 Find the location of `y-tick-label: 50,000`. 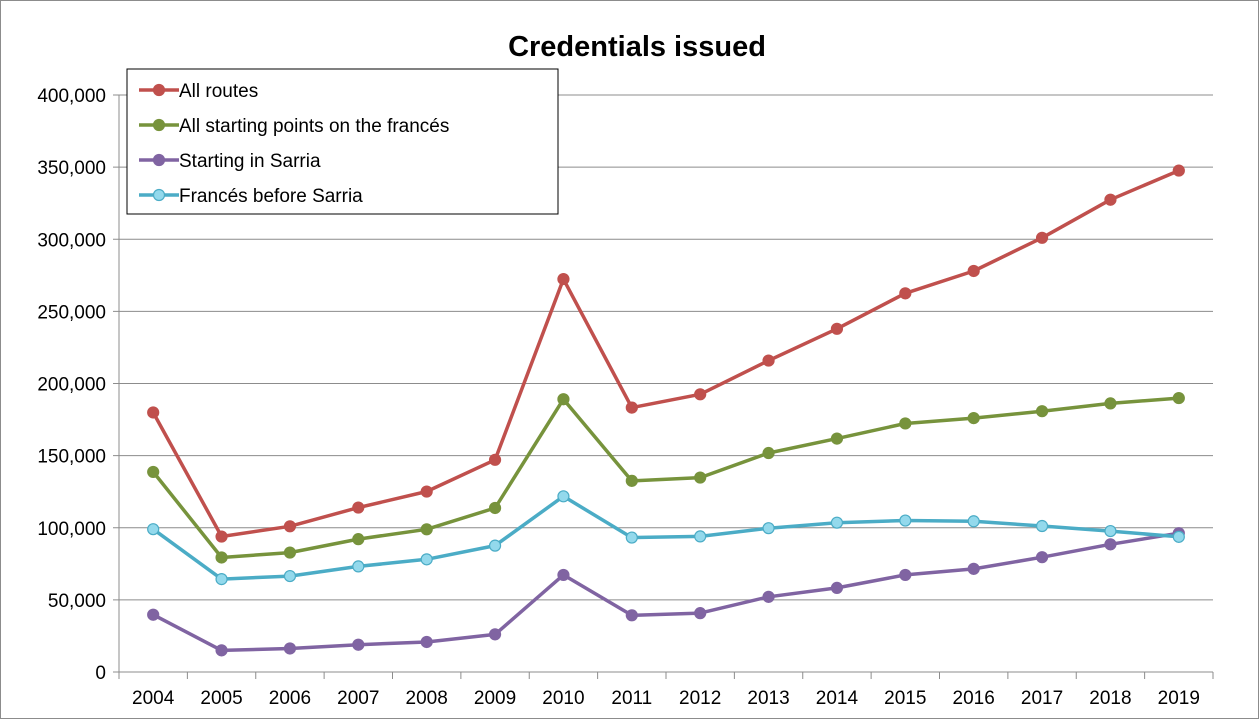

y-tick-label: 50,000 is located at coordinates (77, 601).